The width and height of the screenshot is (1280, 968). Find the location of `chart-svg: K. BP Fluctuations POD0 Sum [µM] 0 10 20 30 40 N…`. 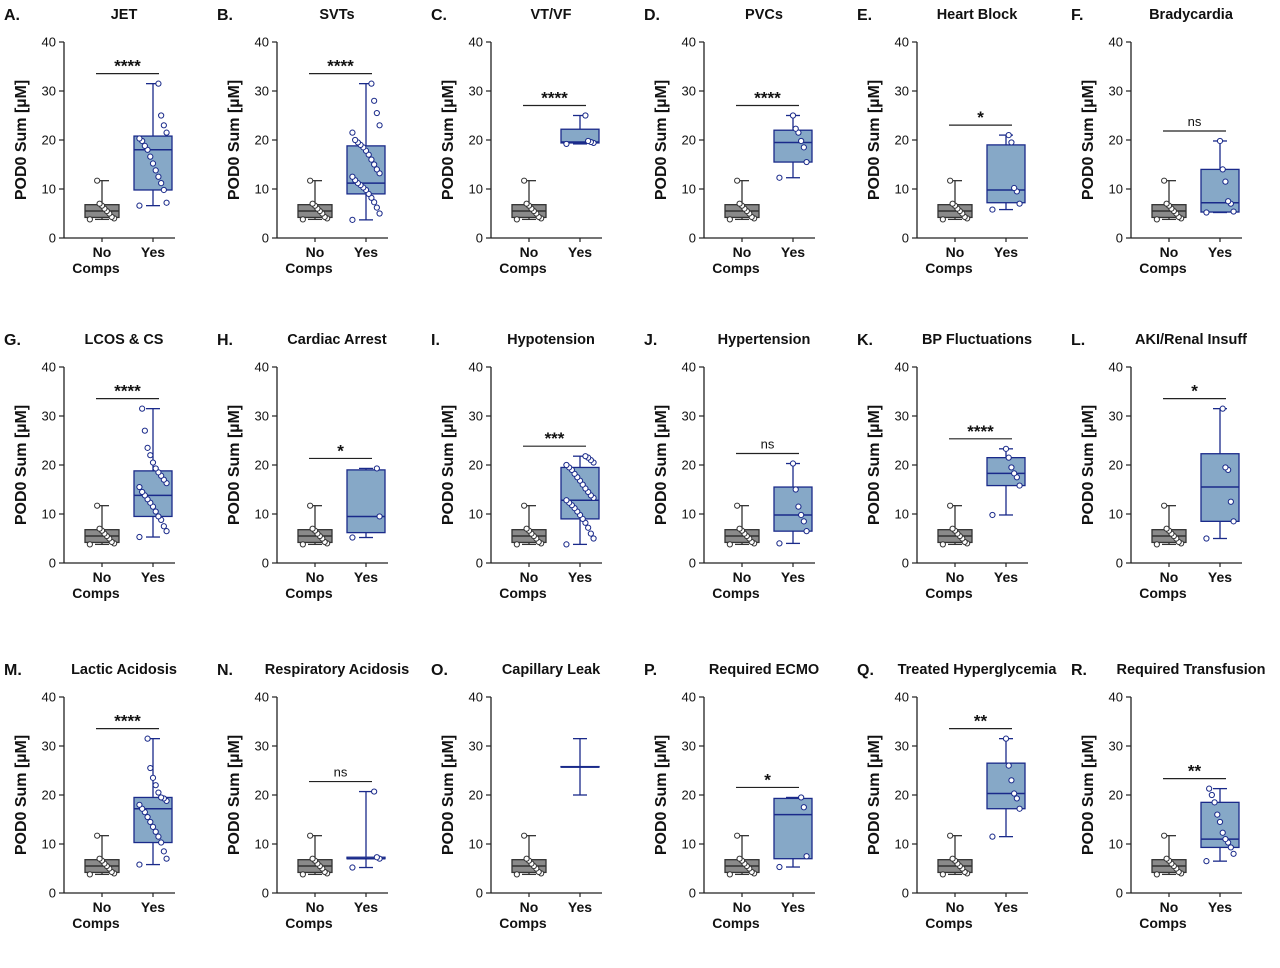

chart-svg: K. BP Fluctuations POD0 Sum [µM] 0 10 20 30 40 N… is located at coordinates (944, 466).